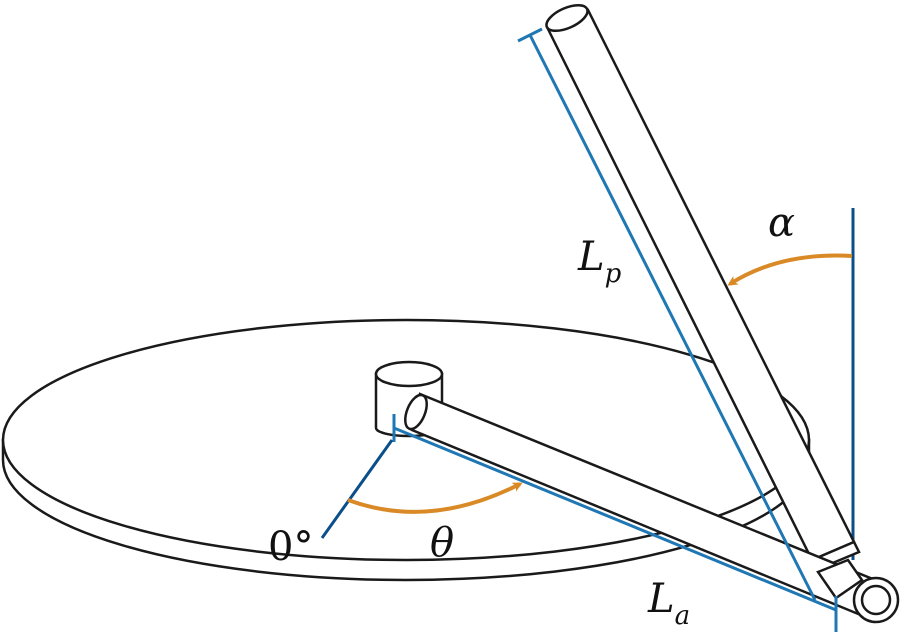  Describe the element at coordinates (442, 543) in the screenshot. I see `theta-label: θ` at that location.